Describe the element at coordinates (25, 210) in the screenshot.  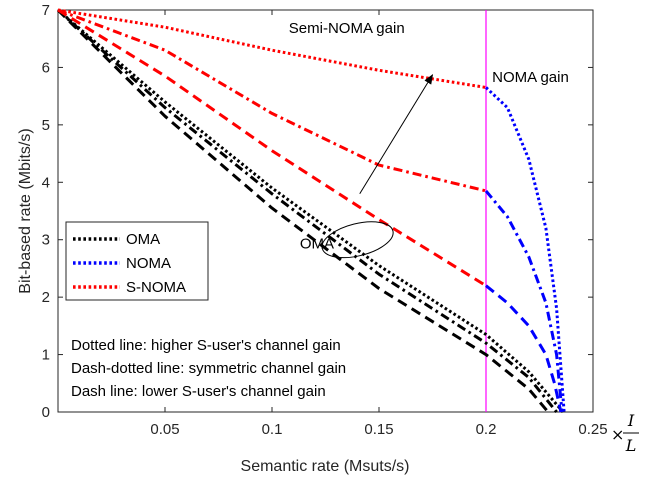
I see `y-axis-label: Bit-based rate (Mbits/s)` at that location.